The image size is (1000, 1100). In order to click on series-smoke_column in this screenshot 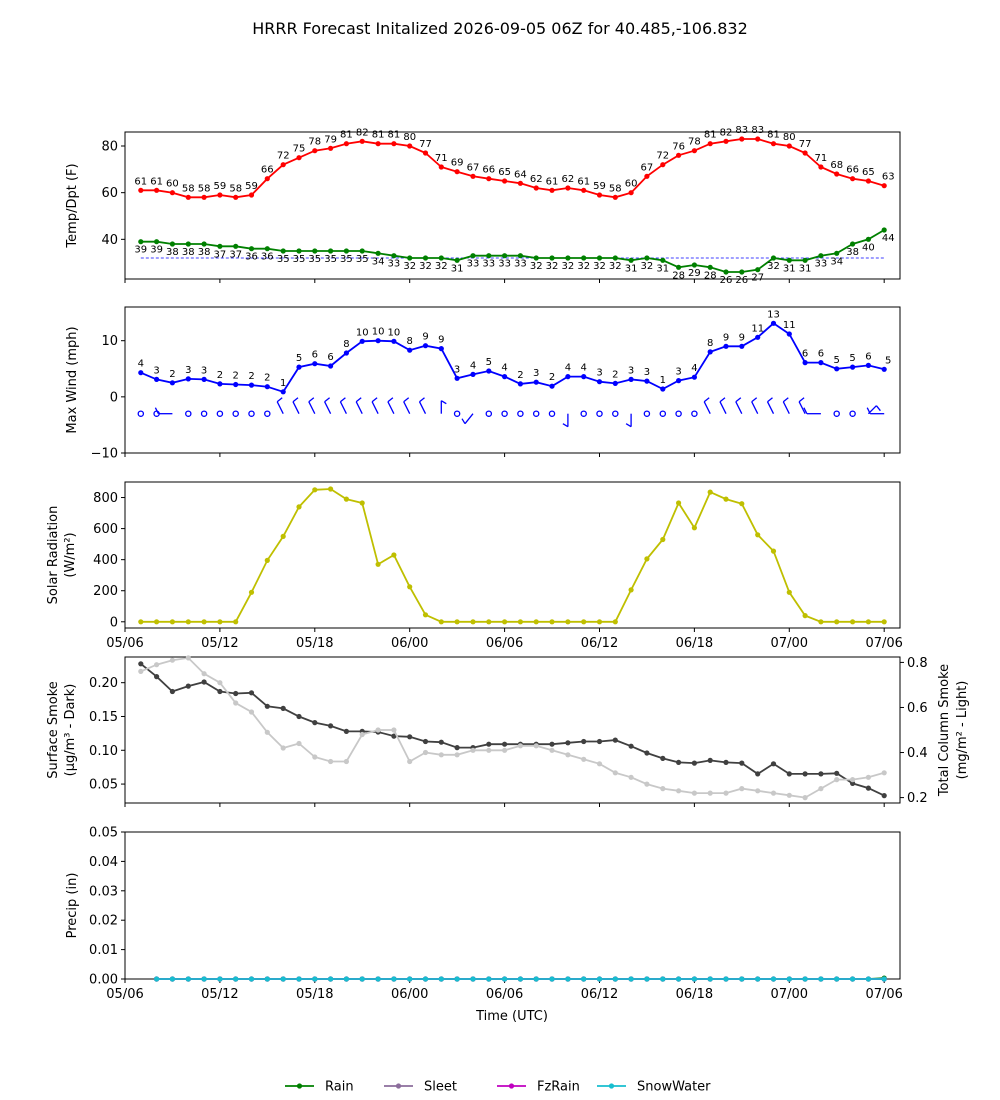, I will do `click(512, 728)`.